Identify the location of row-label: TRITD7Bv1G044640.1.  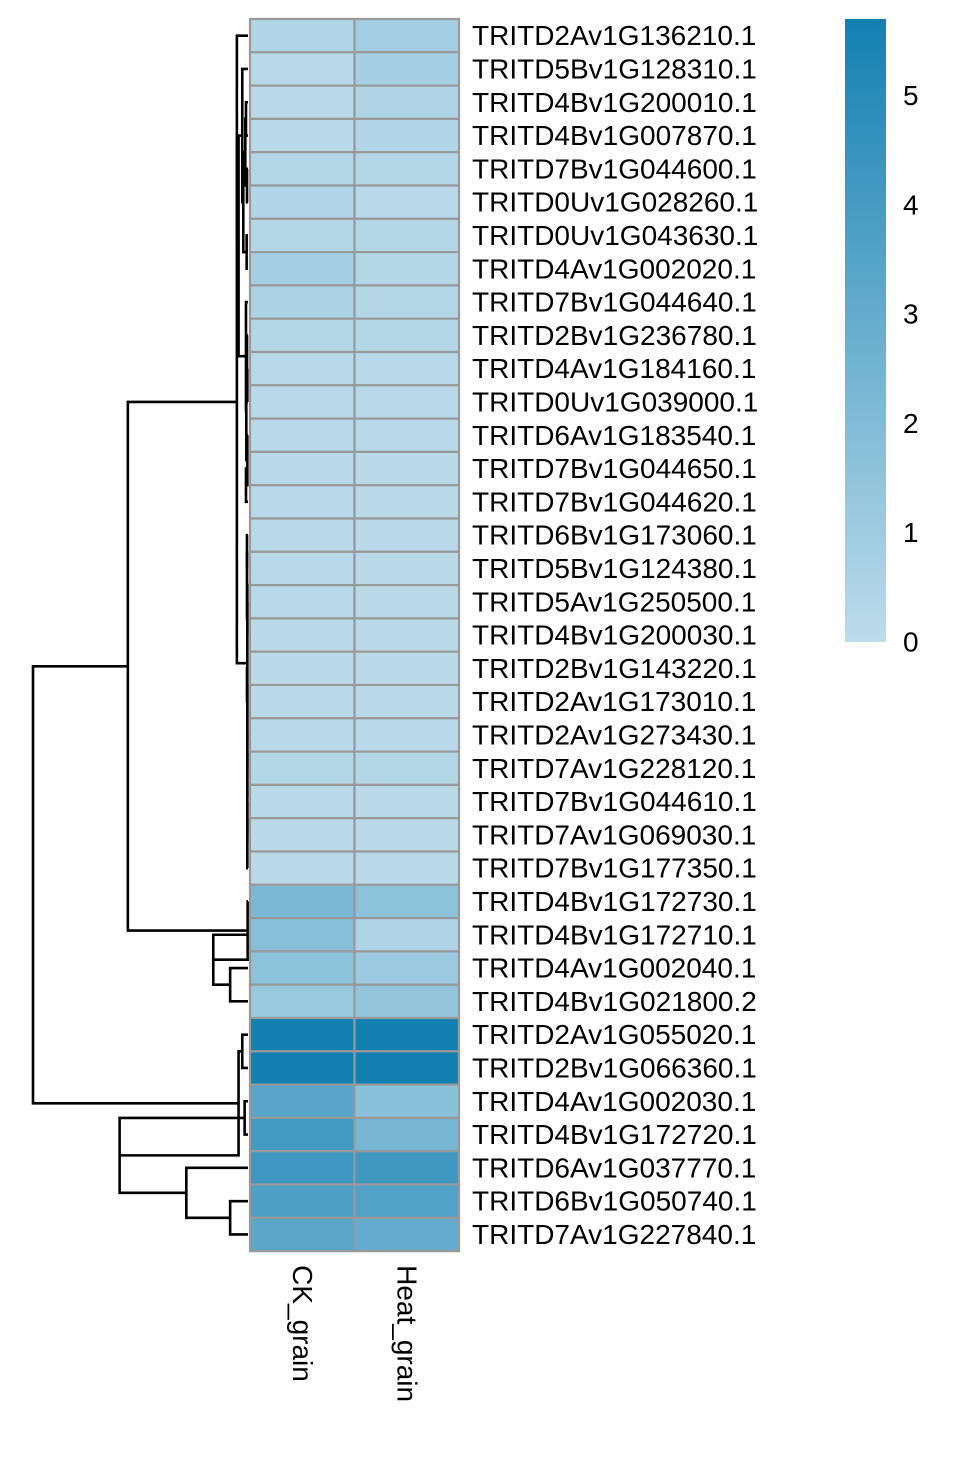
(614, 302).